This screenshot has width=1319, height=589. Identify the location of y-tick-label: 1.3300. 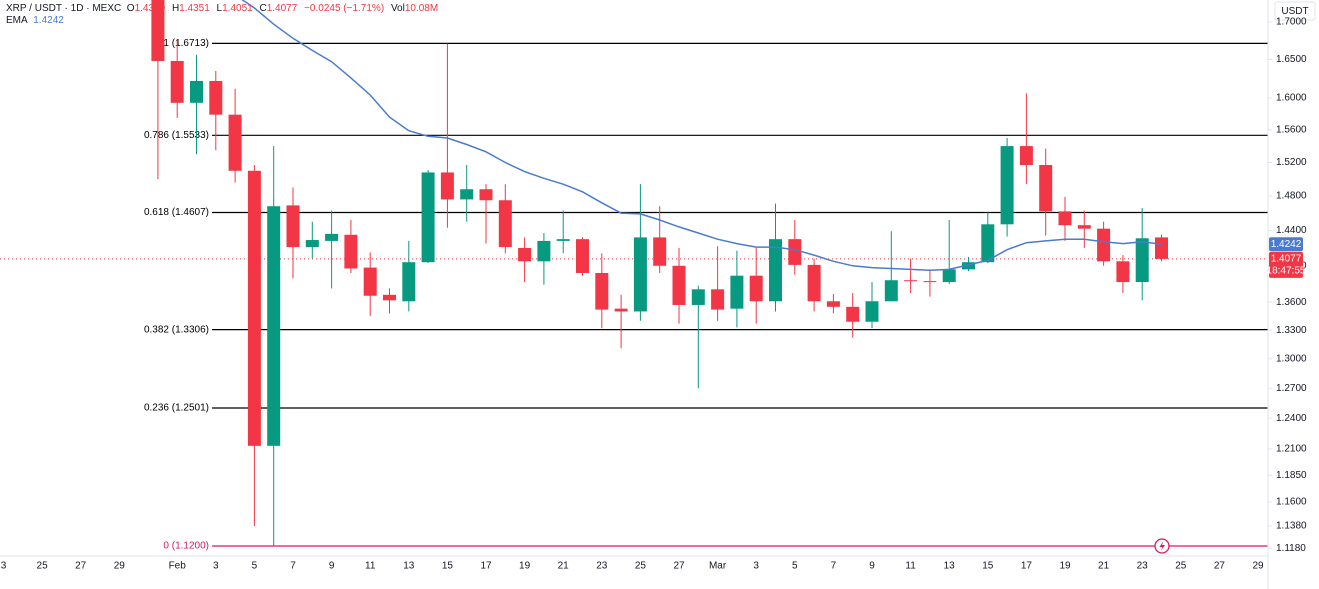
(1291, 330).